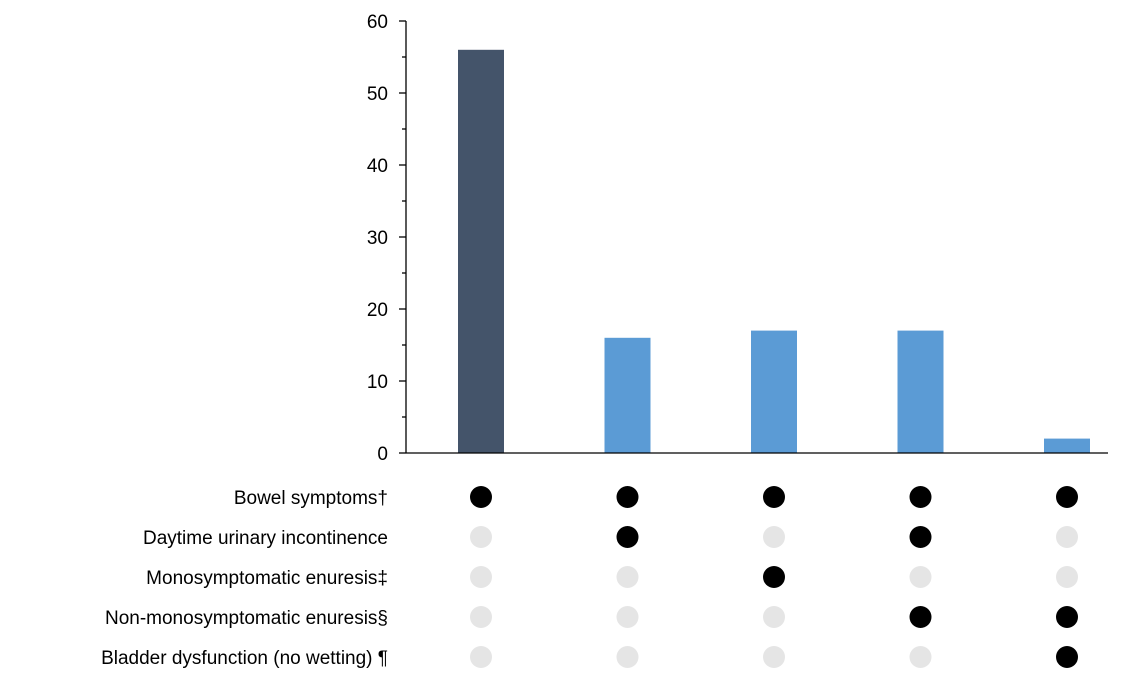 This screenshot has width=1136, height=680. Describe the element at coordinates (377, 238) in the screenshot. I see `y-tick-label: 30` at that location.